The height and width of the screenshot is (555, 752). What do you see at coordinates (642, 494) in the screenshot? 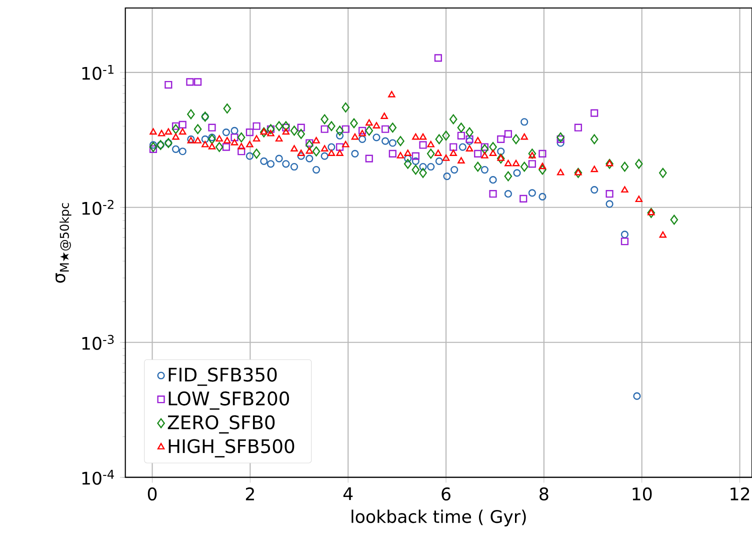
I see `x-tick-label: 10` at bounding box center [642, 494].